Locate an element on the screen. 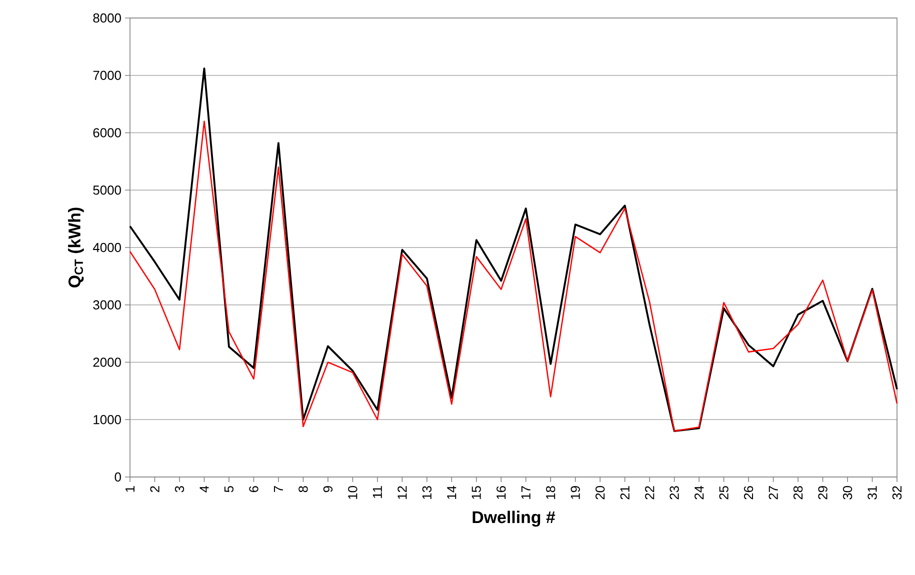  x-tick-label: 5 is located at coordinates (229, 489).